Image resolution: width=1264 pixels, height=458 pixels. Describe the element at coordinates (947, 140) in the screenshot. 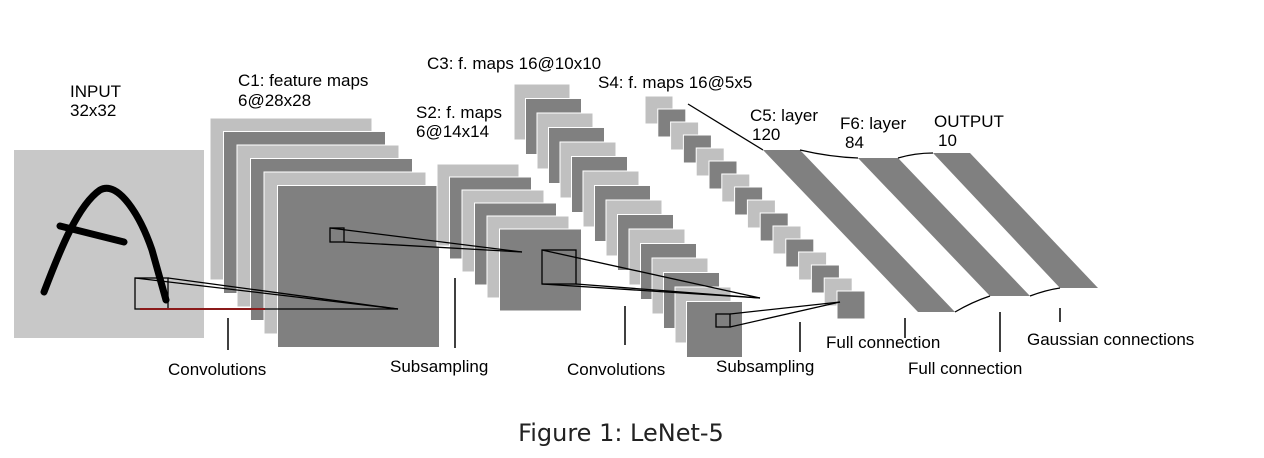

I see `output-size-label: 10` at that location.